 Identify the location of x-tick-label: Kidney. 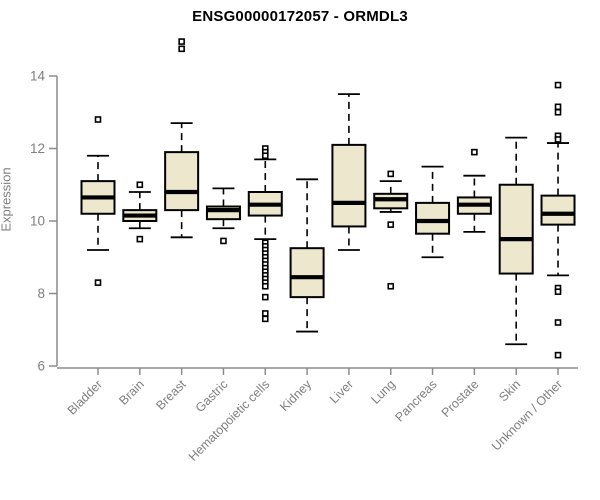
(295, 395).